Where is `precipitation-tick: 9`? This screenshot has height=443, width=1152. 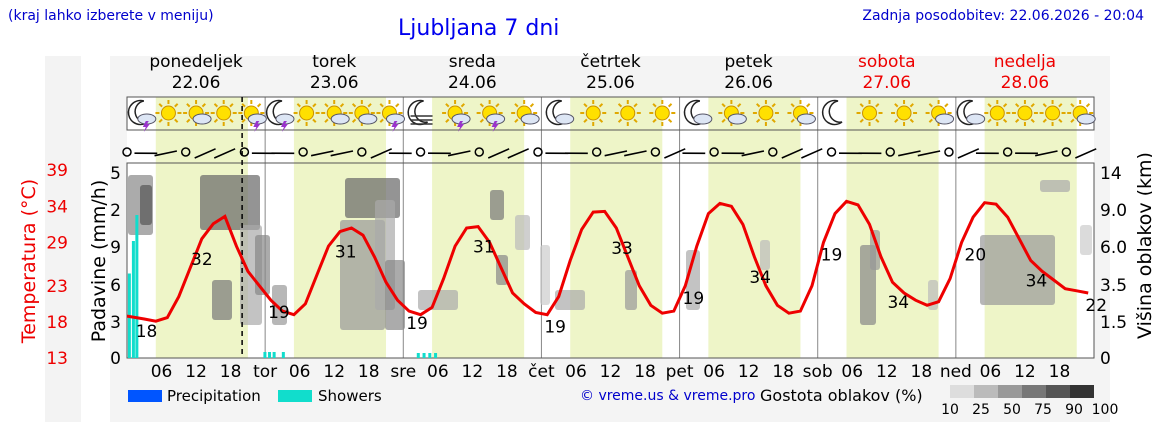 precipitation-tick: 9 is located at coordinates (115, 248).